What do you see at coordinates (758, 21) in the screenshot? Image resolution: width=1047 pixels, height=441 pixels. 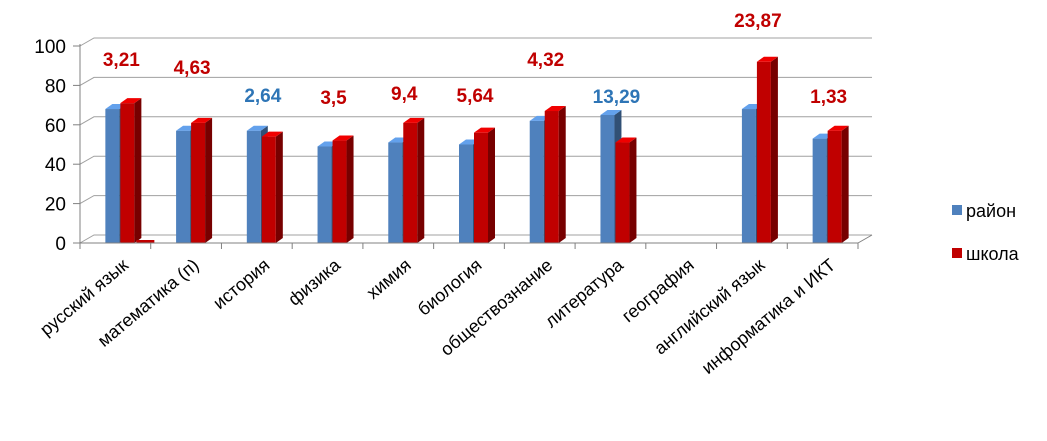 I see `value-annotation: 23,87` at bounding box center [758, 21].